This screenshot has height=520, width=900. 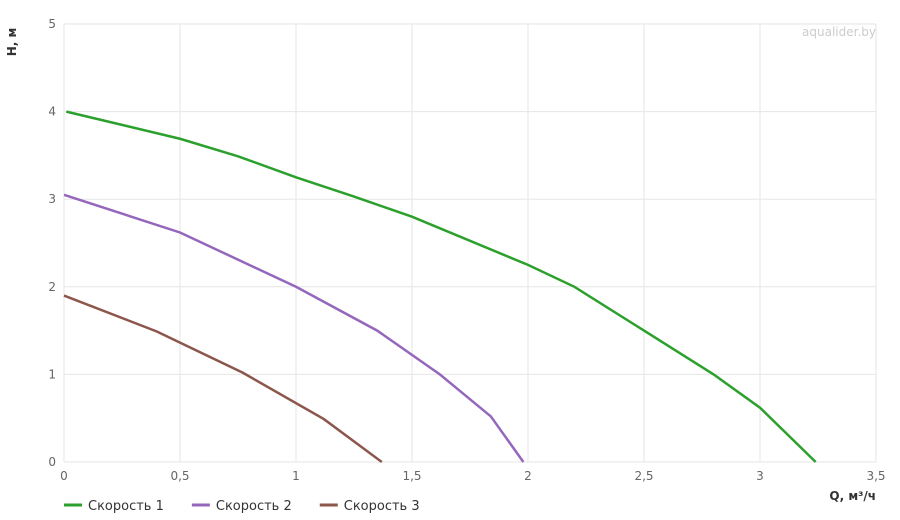 I want to click on y-tick-label: 3, so click(x=52, y=199).